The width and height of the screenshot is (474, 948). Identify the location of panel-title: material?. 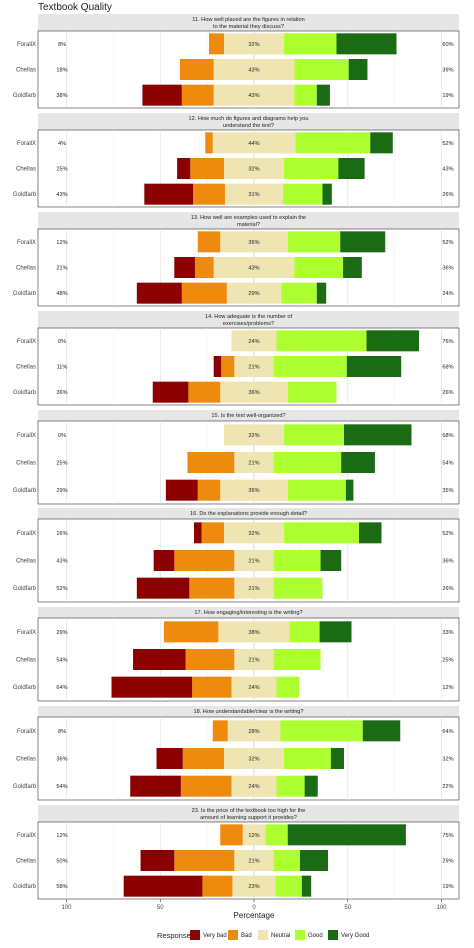
(248, 225).